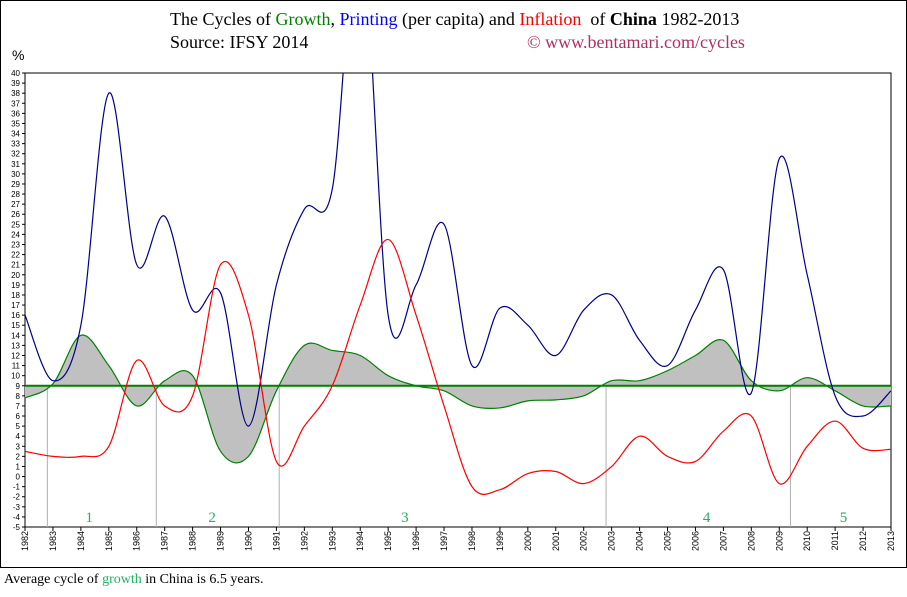 The height and width of the screenshot is (597, 907). I want to click on source-label: Source: IFSY 2014, so click(239, 42).